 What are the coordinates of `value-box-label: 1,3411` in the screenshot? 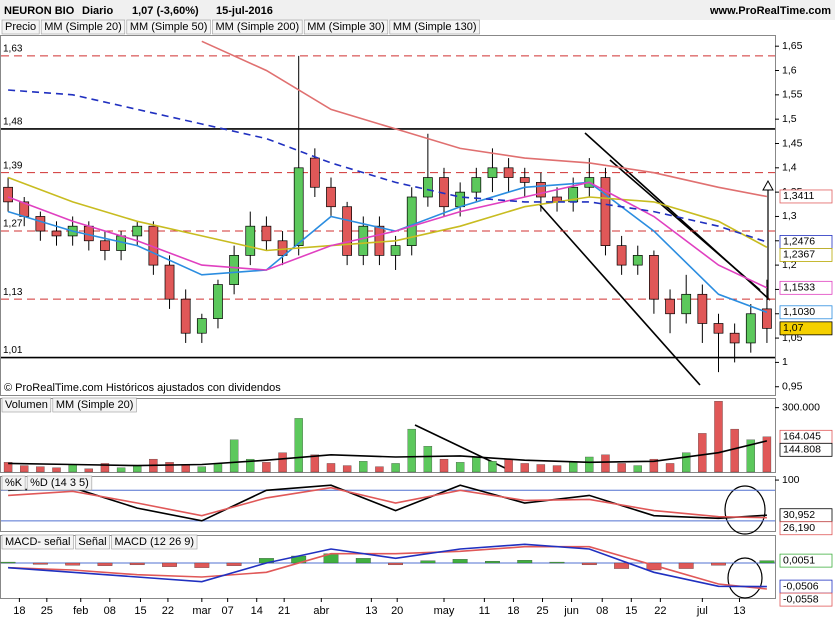 It's located at (798, 196).